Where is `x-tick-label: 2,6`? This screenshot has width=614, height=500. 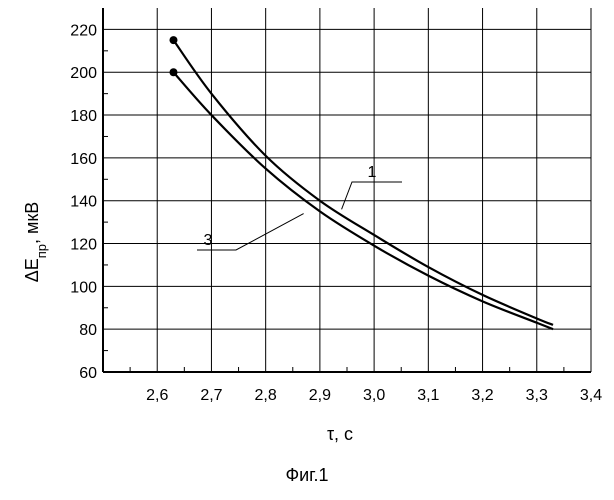 x-tick-label: 2,6 is located at coordinates (157, 395).